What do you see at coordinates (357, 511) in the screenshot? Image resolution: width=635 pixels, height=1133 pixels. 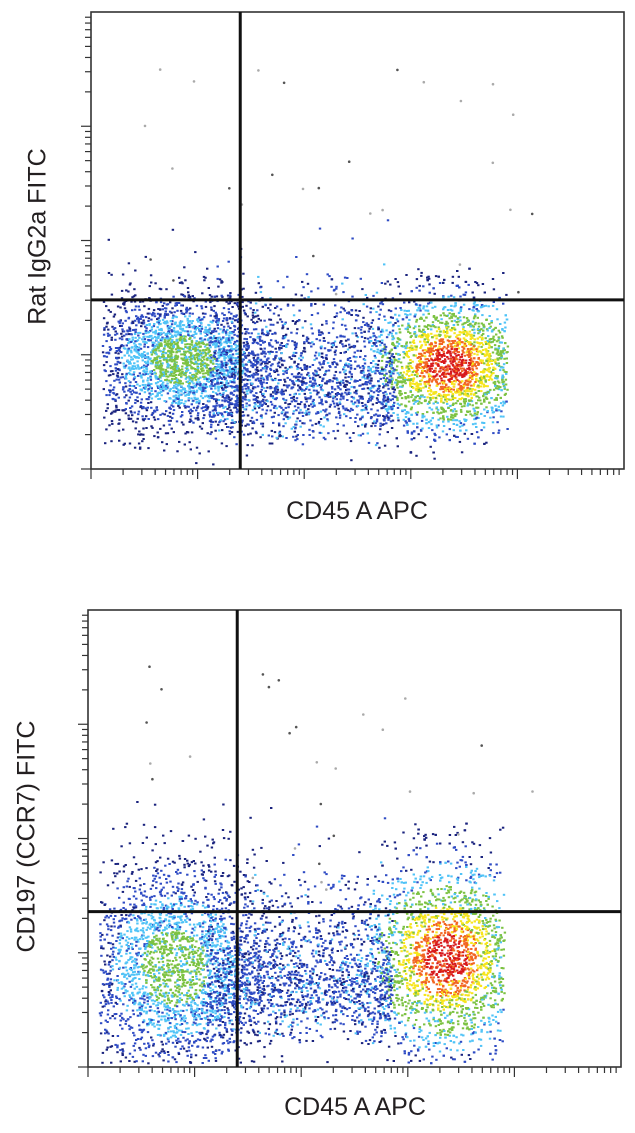 I see `plot-1-x-axis-label: CD45 A APC` at bounding box center [357, 511].